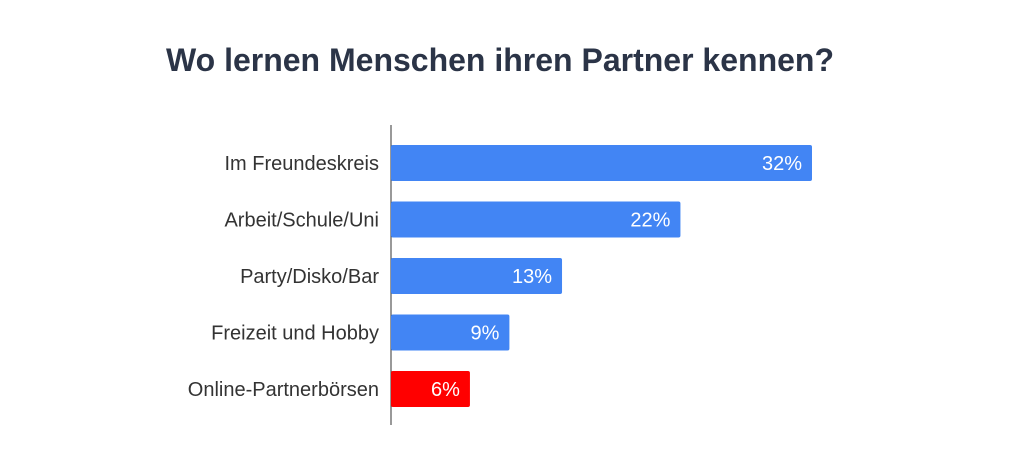  I want to click on value-label: 22%, so click(650, 221).